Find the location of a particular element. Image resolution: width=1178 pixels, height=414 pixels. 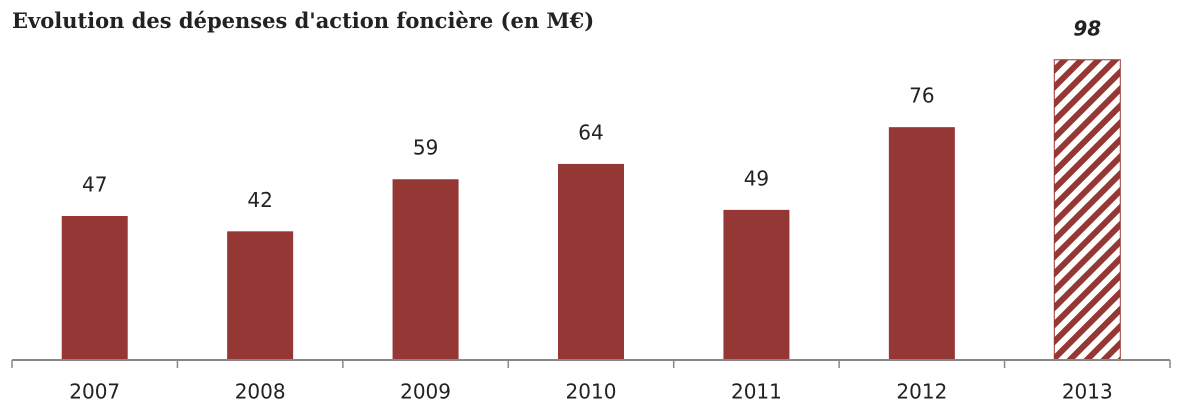

x-tick-label: 2012 is located at coordinates (921, 392).